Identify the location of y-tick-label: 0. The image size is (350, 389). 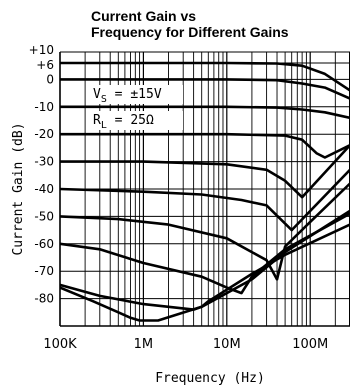
(50, 79).